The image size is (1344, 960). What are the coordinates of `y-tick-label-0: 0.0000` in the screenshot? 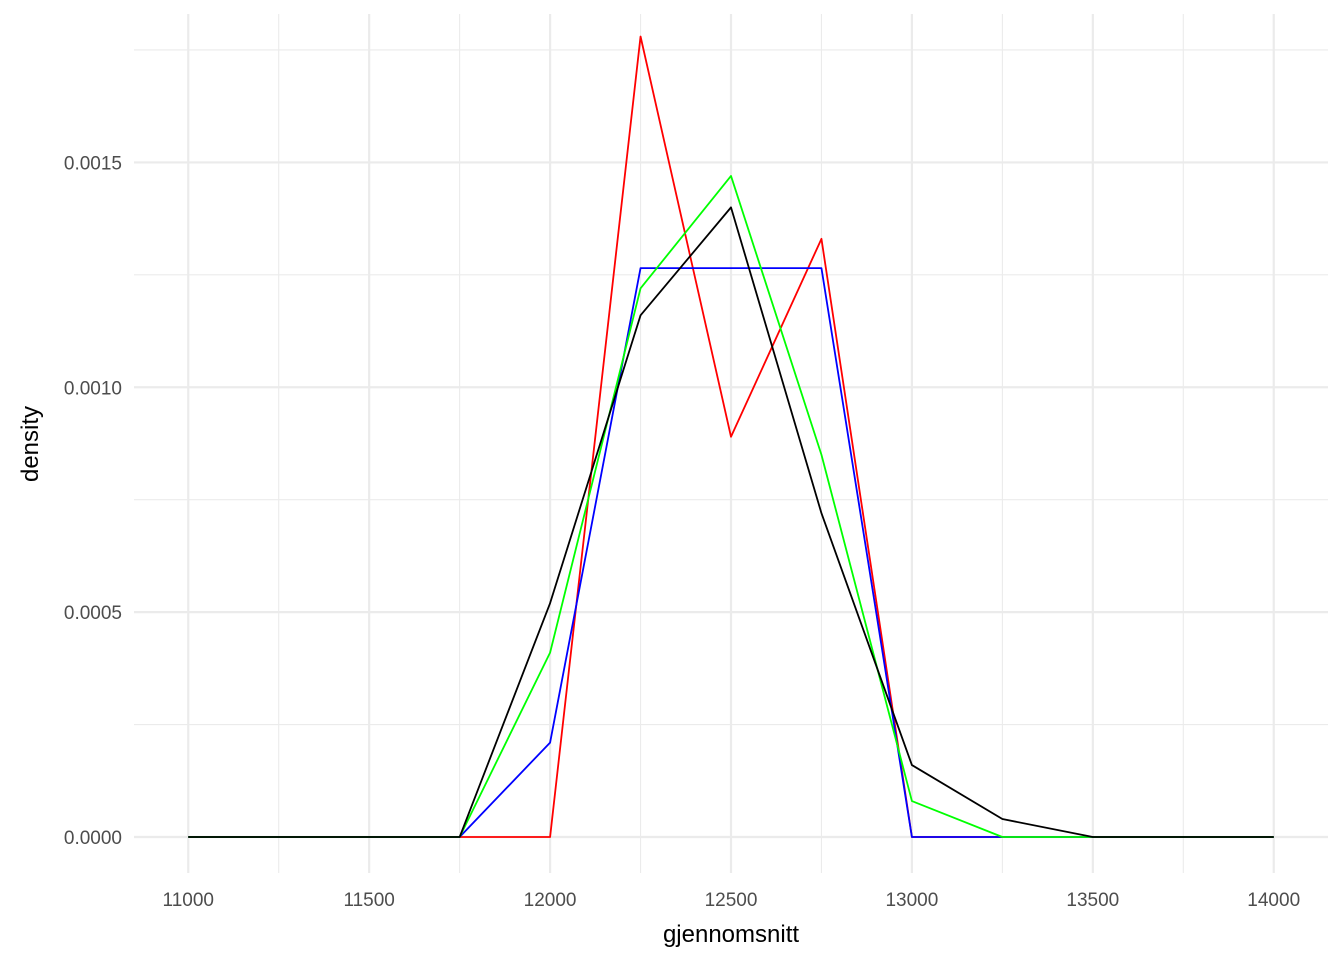 It's located at (93, 838).